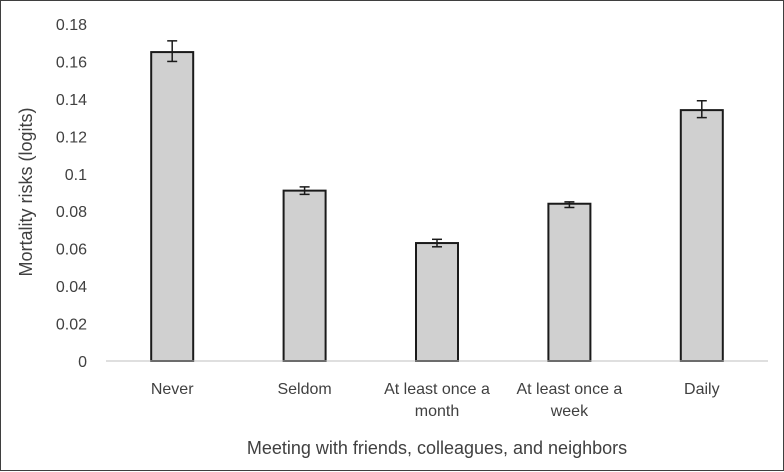 This screenshot has height=472, width=784. What do you see at coordinates (702, 389) in the screenshot?
I see `x-category-label: Daily` at bounding box center [702, 389].